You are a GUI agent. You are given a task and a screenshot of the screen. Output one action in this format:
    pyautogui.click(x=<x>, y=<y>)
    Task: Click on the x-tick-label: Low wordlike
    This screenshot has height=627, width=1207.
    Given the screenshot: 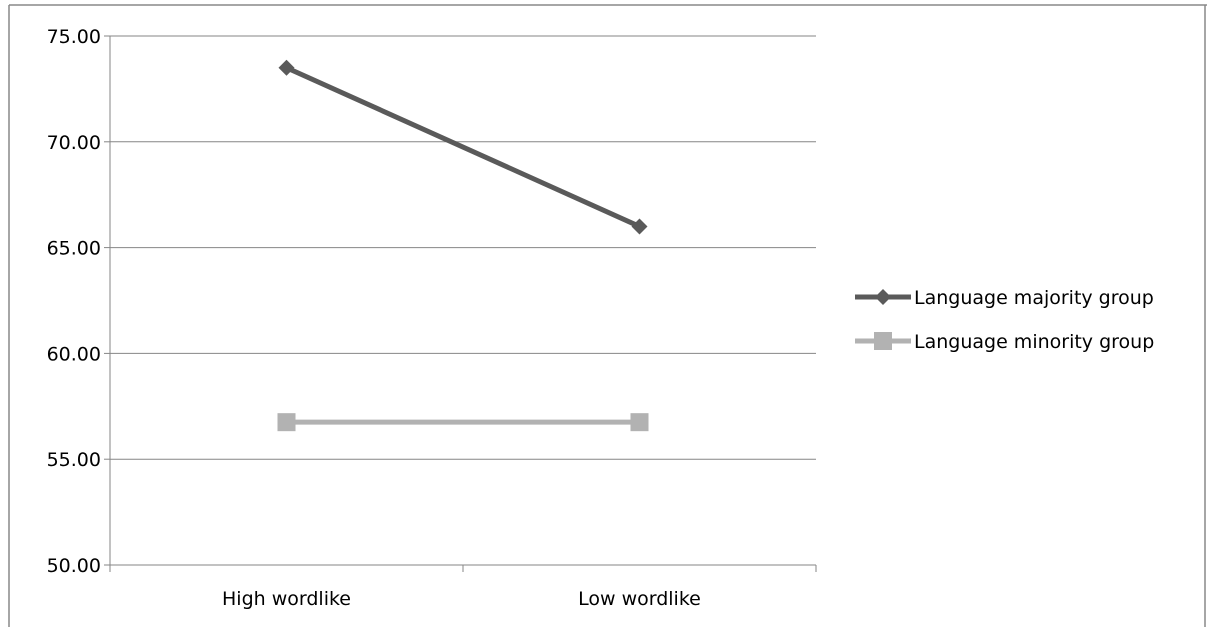 What is the action you would take?
    pyautogui.click(x=639, y=599)
    